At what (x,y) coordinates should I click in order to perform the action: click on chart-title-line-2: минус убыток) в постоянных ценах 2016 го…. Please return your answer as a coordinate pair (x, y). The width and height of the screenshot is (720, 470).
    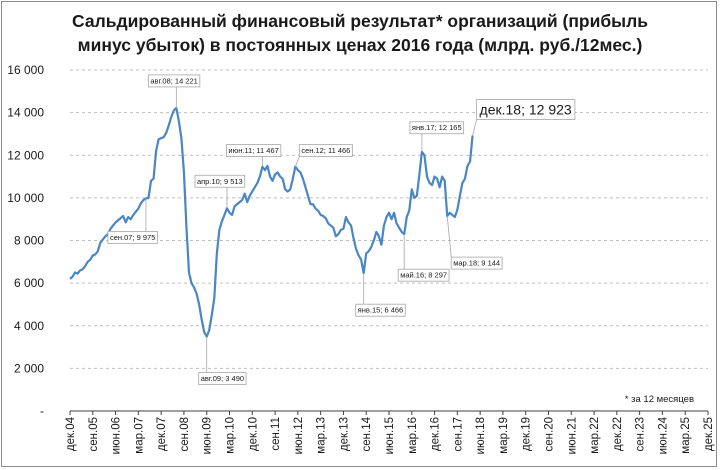
    Looking at the image, I should click on (360, 45).